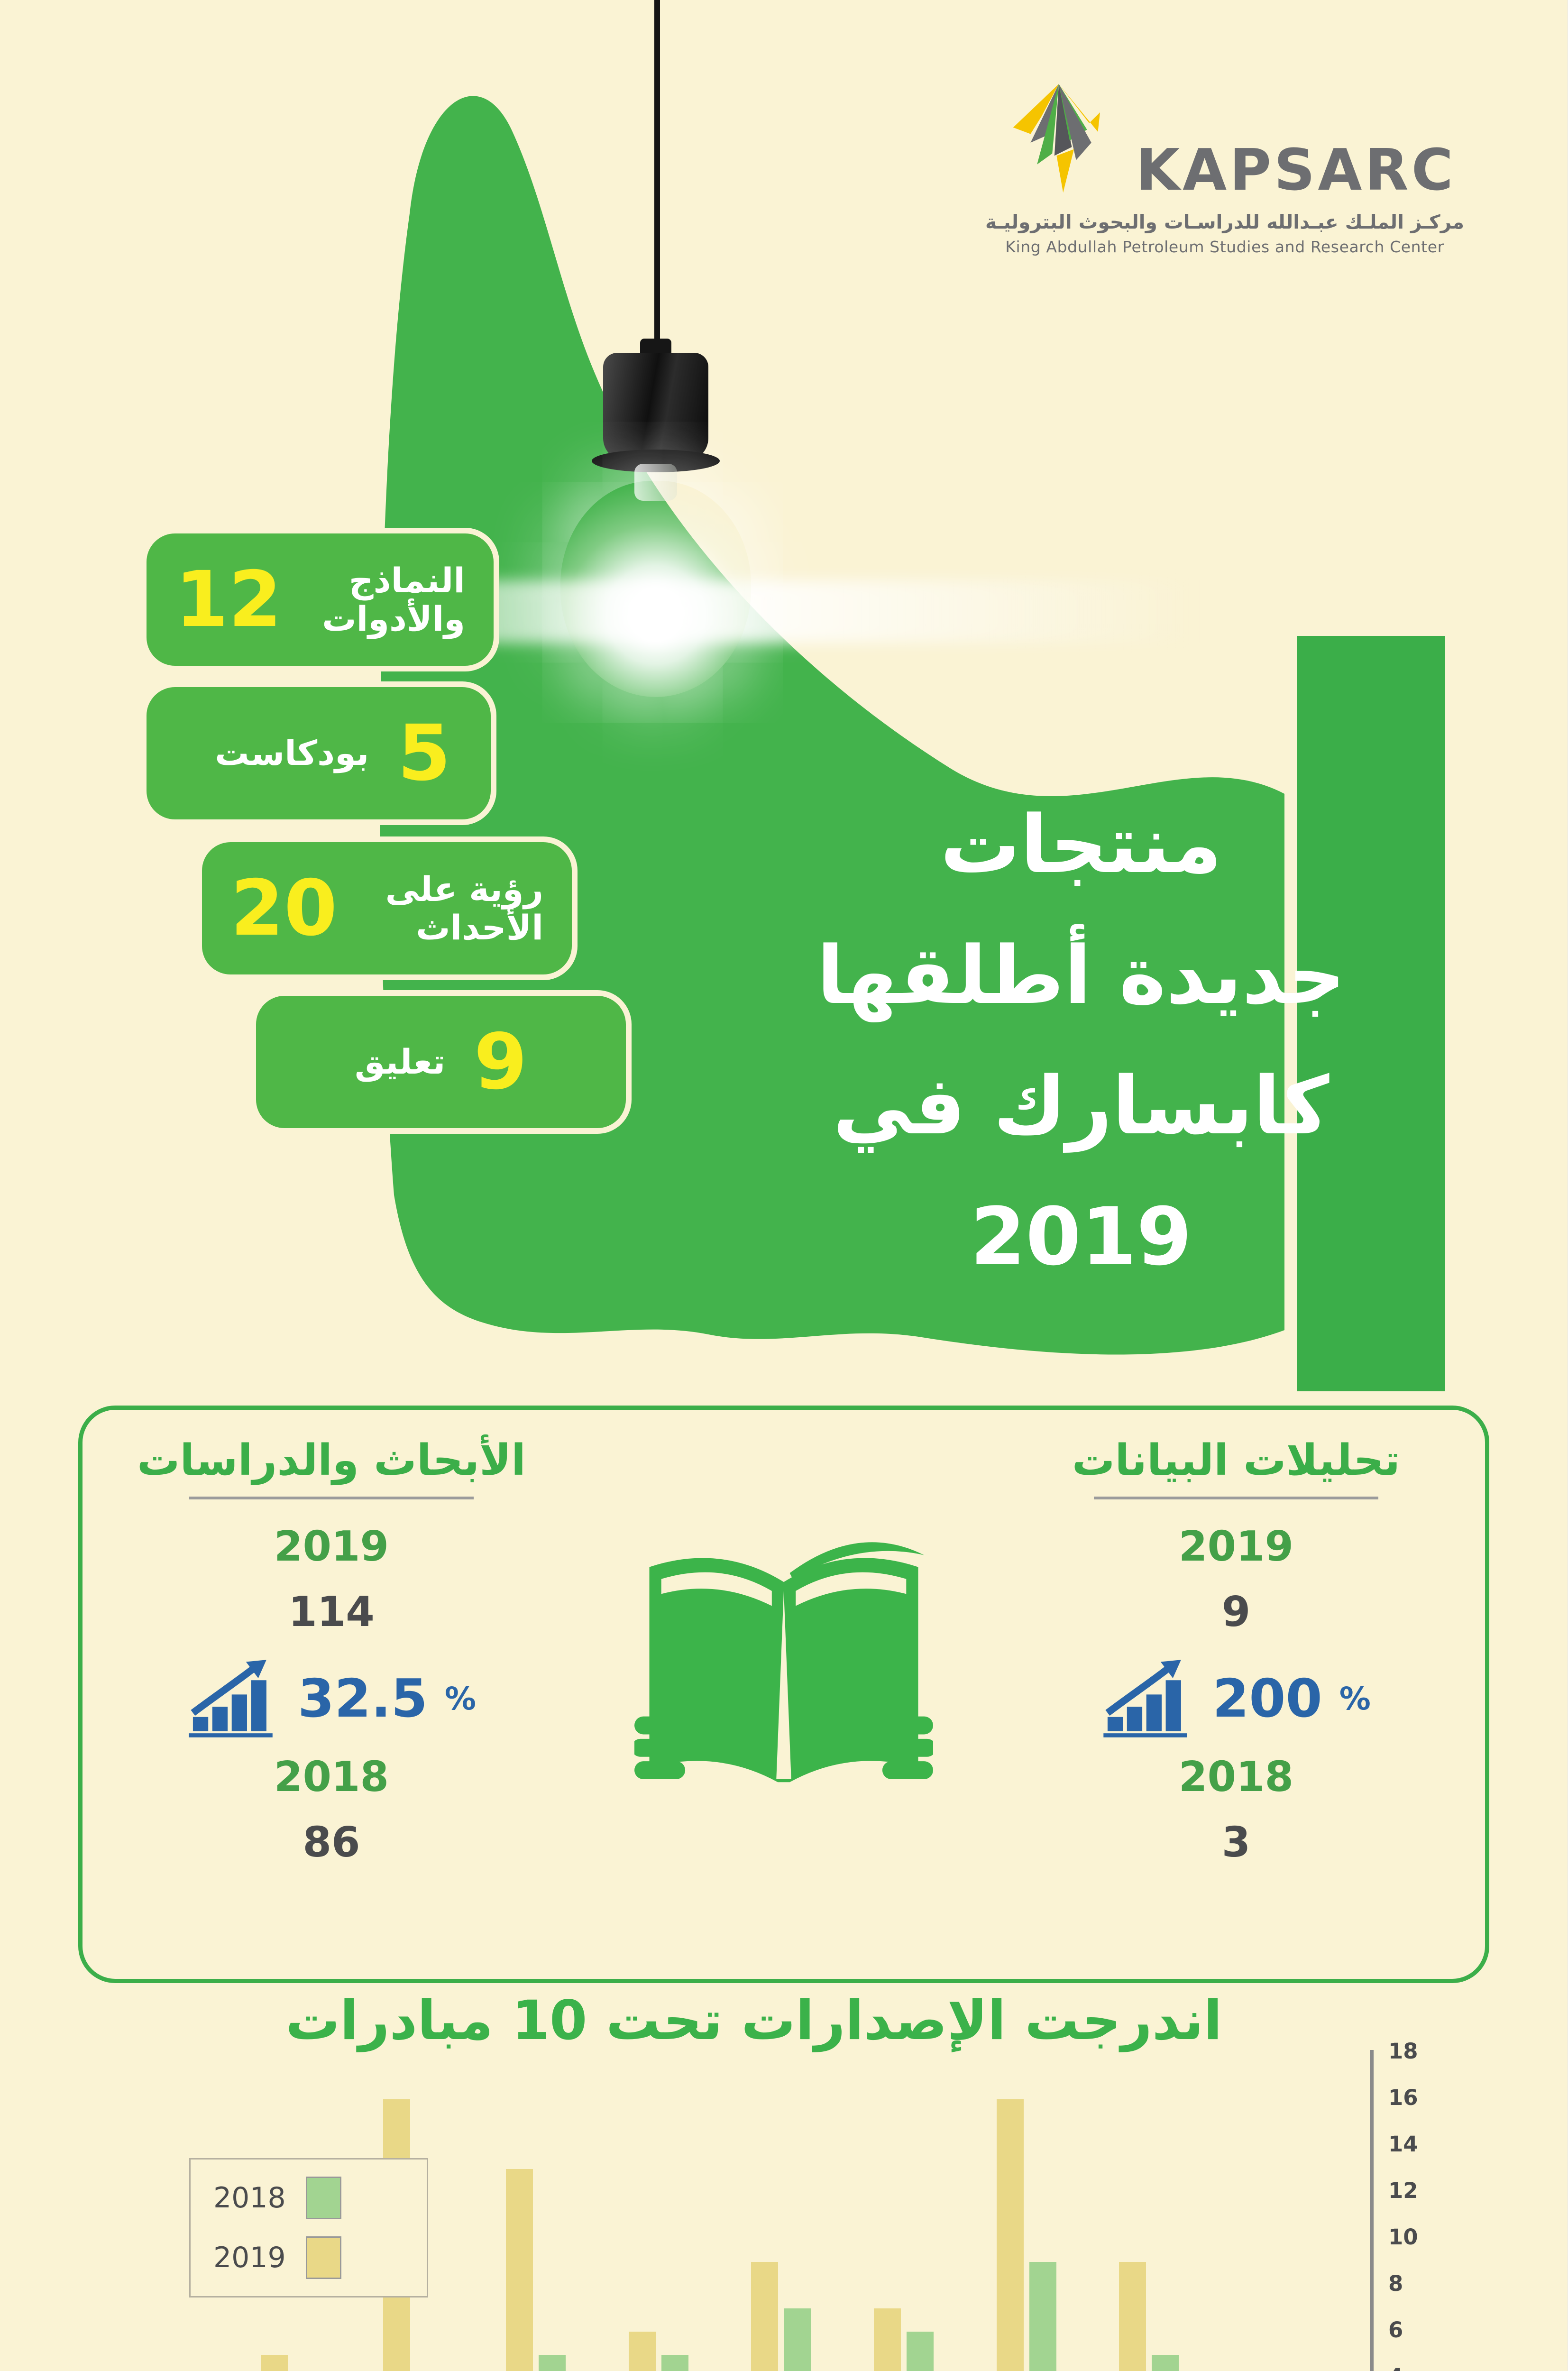 The height and width of the screenshot is (2371, 1568). I want to click on chart-legend: 2018 2019, so click(308, 2227).